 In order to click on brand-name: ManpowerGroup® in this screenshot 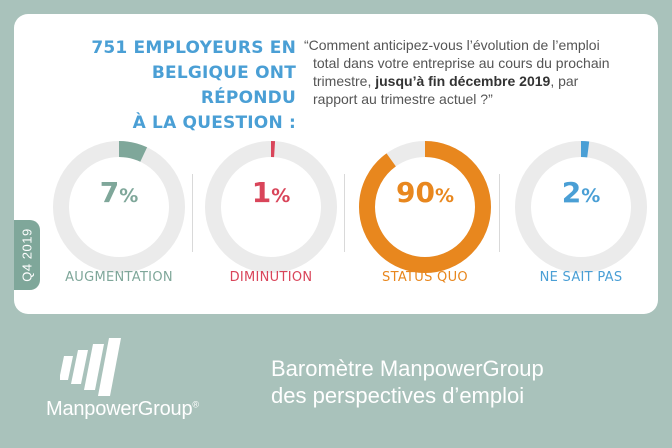, I will do `click(122, 409)`.